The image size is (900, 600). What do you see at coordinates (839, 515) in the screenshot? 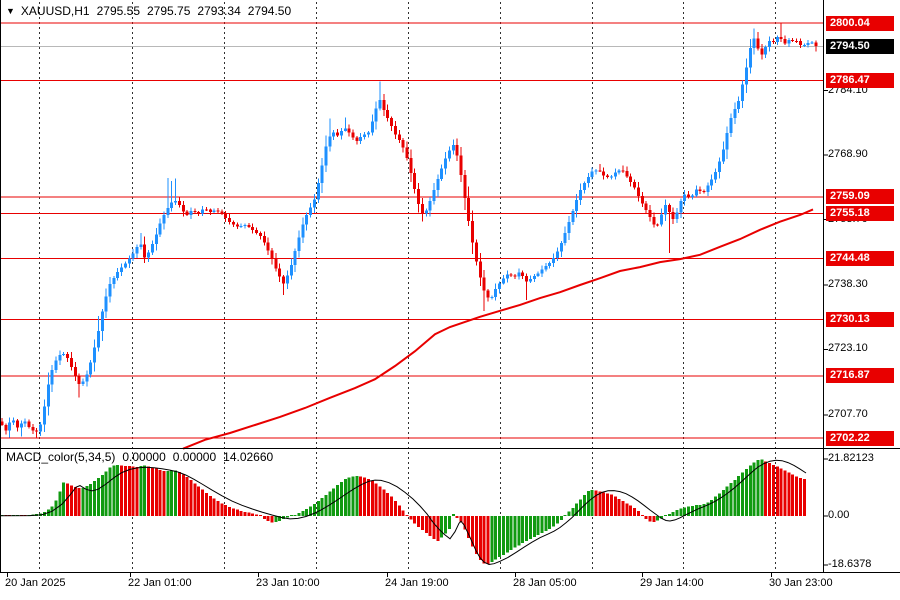
I see `macd-scale-label: 0.00` at bounding box center [839, 515].